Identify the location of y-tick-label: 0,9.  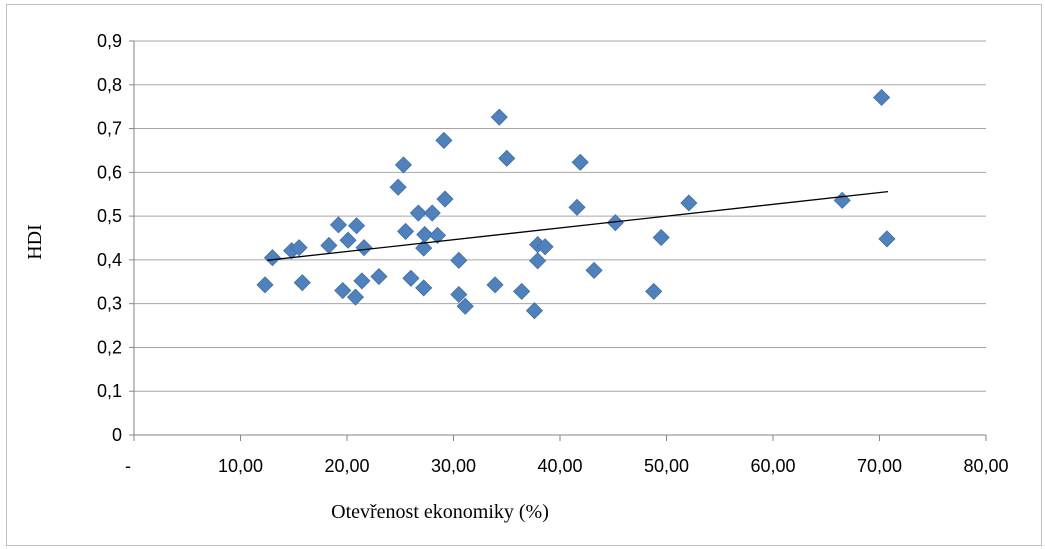
(109, 41).